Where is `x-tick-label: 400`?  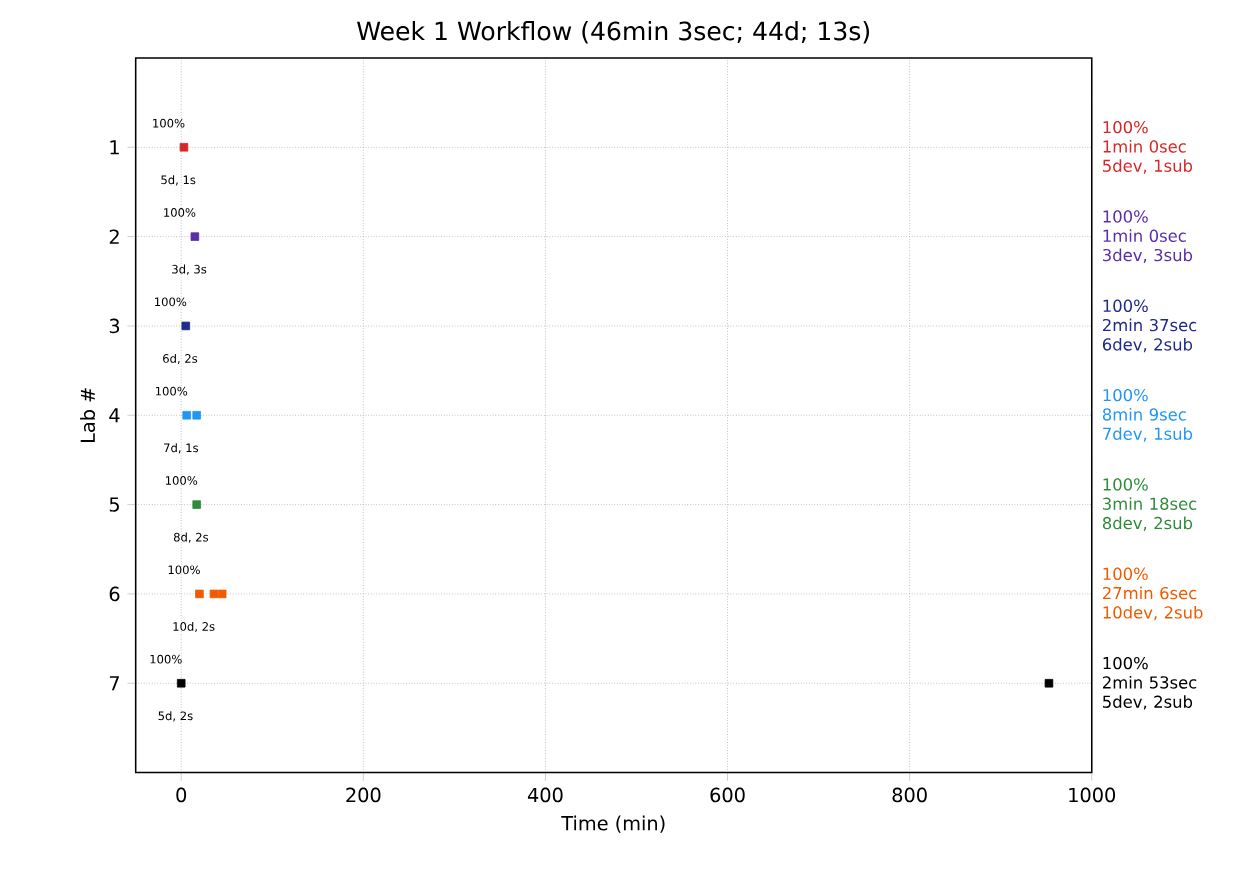
x-tick-label: 400 is located at coordinates (545, 794).